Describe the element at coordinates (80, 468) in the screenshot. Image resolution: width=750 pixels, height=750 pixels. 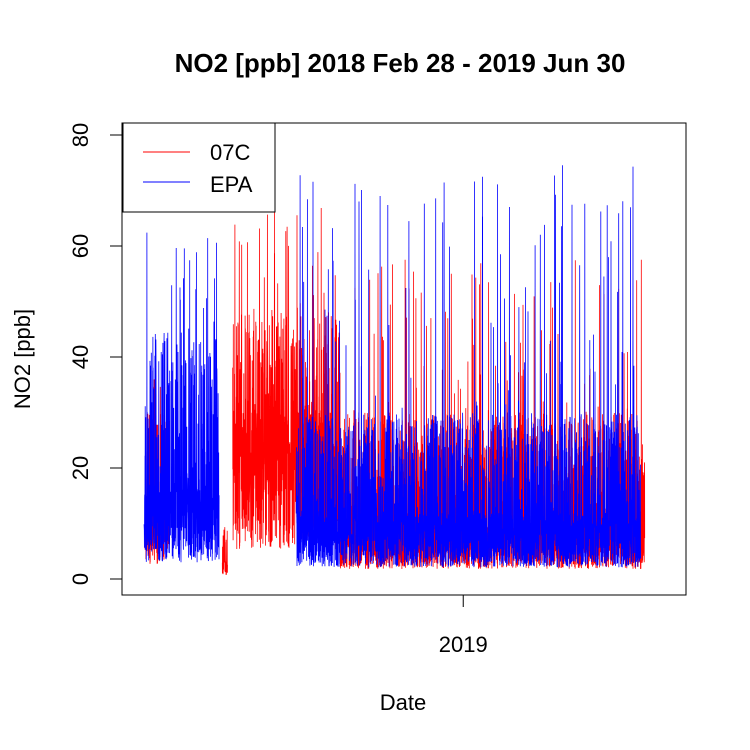
I see `y-tick-label: 20` at that location.